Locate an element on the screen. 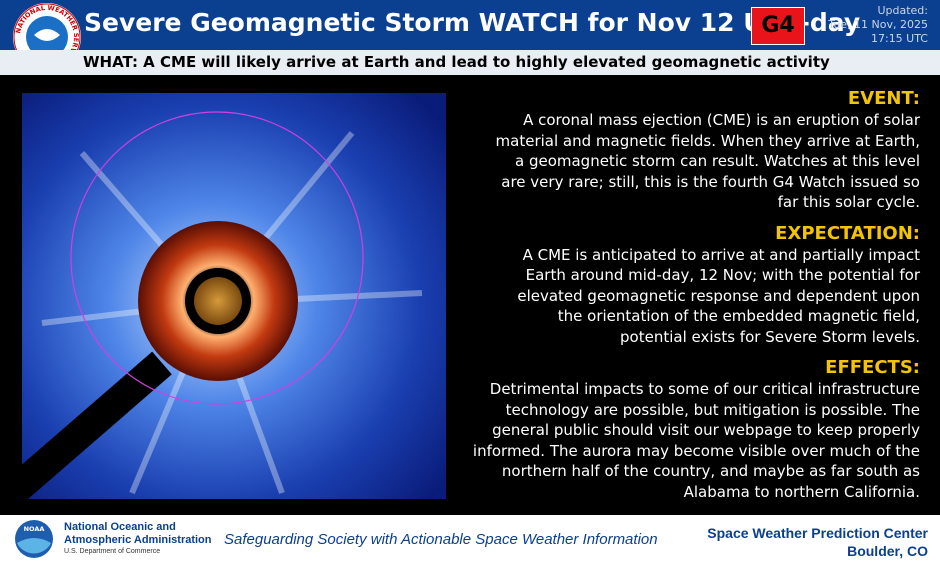  footer is located at coordinates (470, 538).